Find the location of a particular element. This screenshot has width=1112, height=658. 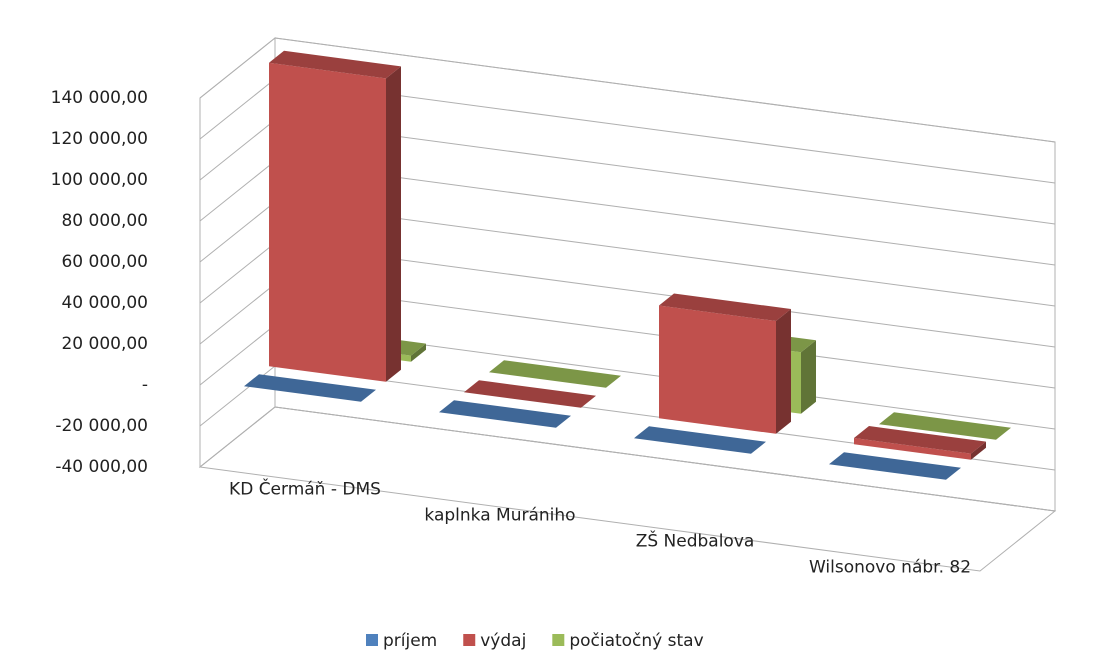

y-tick-label: 100 000,00 is located at coordinates (99, 180).